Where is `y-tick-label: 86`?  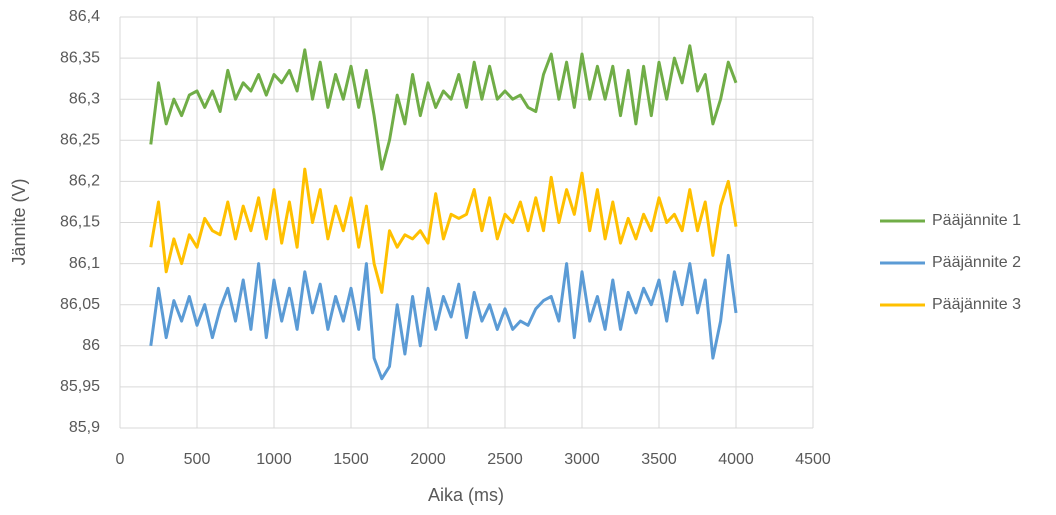 y-tick-label: 86 is located at coordinates (91, 345).